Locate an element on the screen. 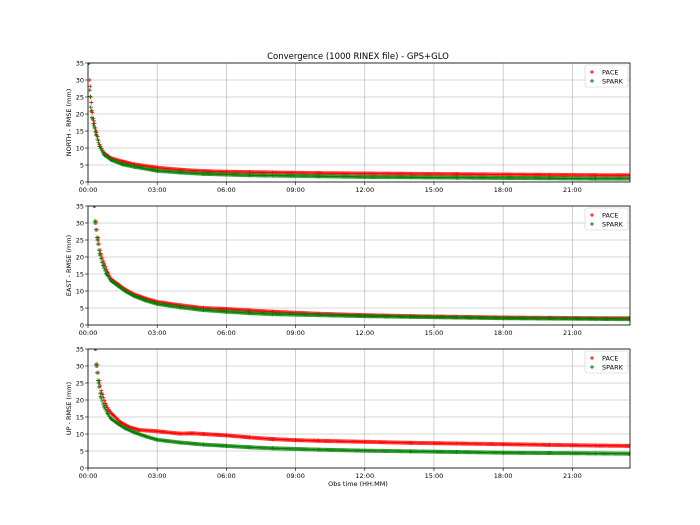  figure-title: Convergence (1000 RINEX file) - GPS+GLO is located at coordinates (358, 57).